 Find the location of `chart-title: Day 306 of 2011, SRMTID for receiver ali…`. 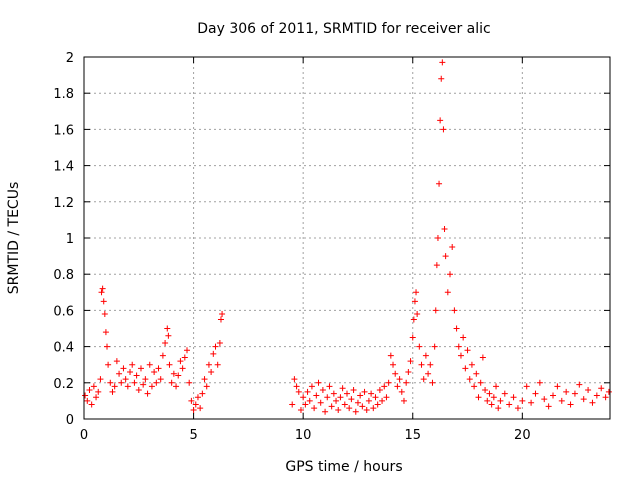

chart-title: Day 306 of 2011, SRMTID for receiver ali… is located at coordinates (343, 29).